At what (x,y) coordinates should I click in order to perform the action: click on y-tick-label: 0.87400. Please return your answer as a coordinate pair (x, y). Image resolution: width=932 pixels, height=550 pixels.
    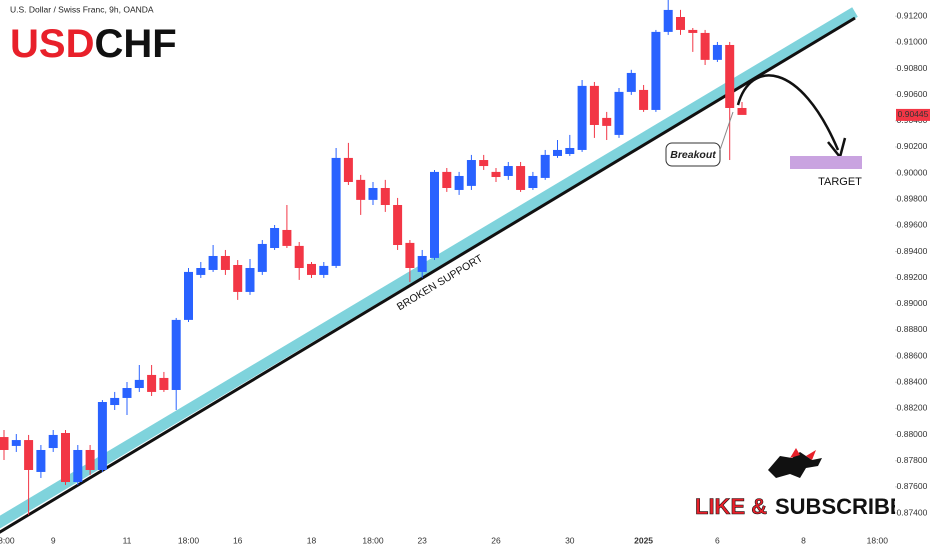
    Looking at the image, I should click on (912, 512).